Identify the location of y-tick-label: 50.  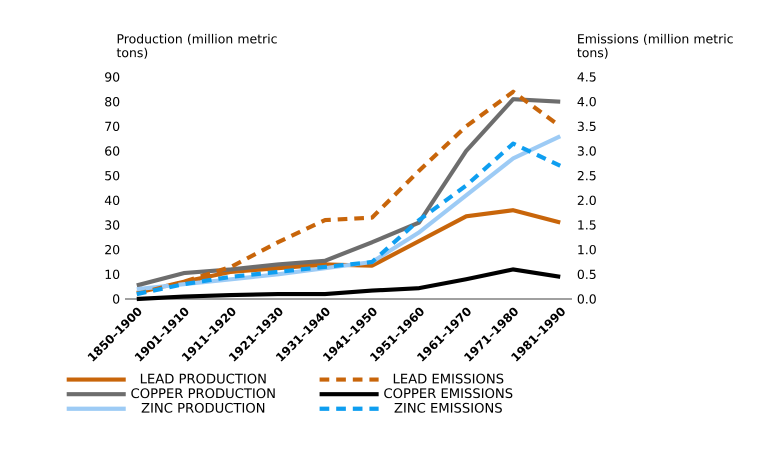
(112, 175).